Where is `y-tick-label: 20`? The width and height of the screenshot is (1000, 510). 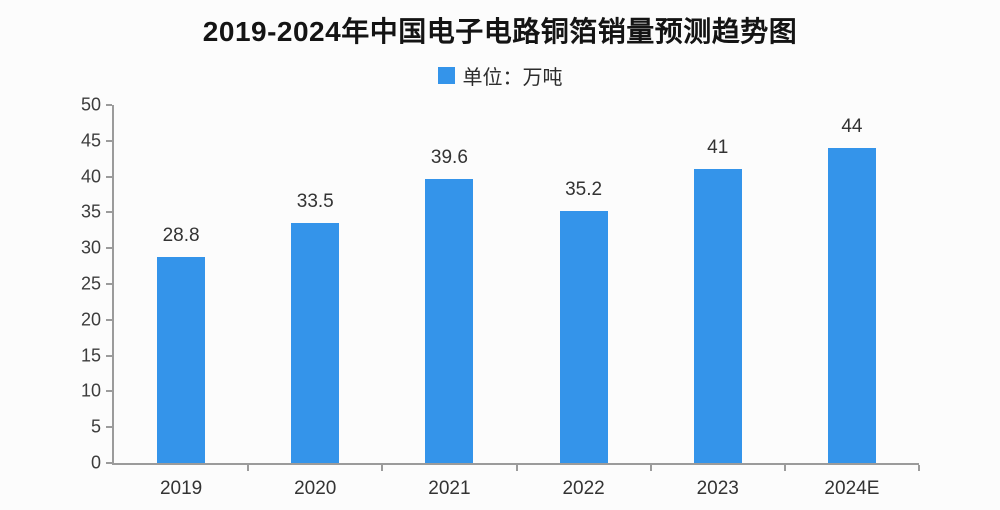 y-tick-label: 20 is located at coordinates (90, 319).